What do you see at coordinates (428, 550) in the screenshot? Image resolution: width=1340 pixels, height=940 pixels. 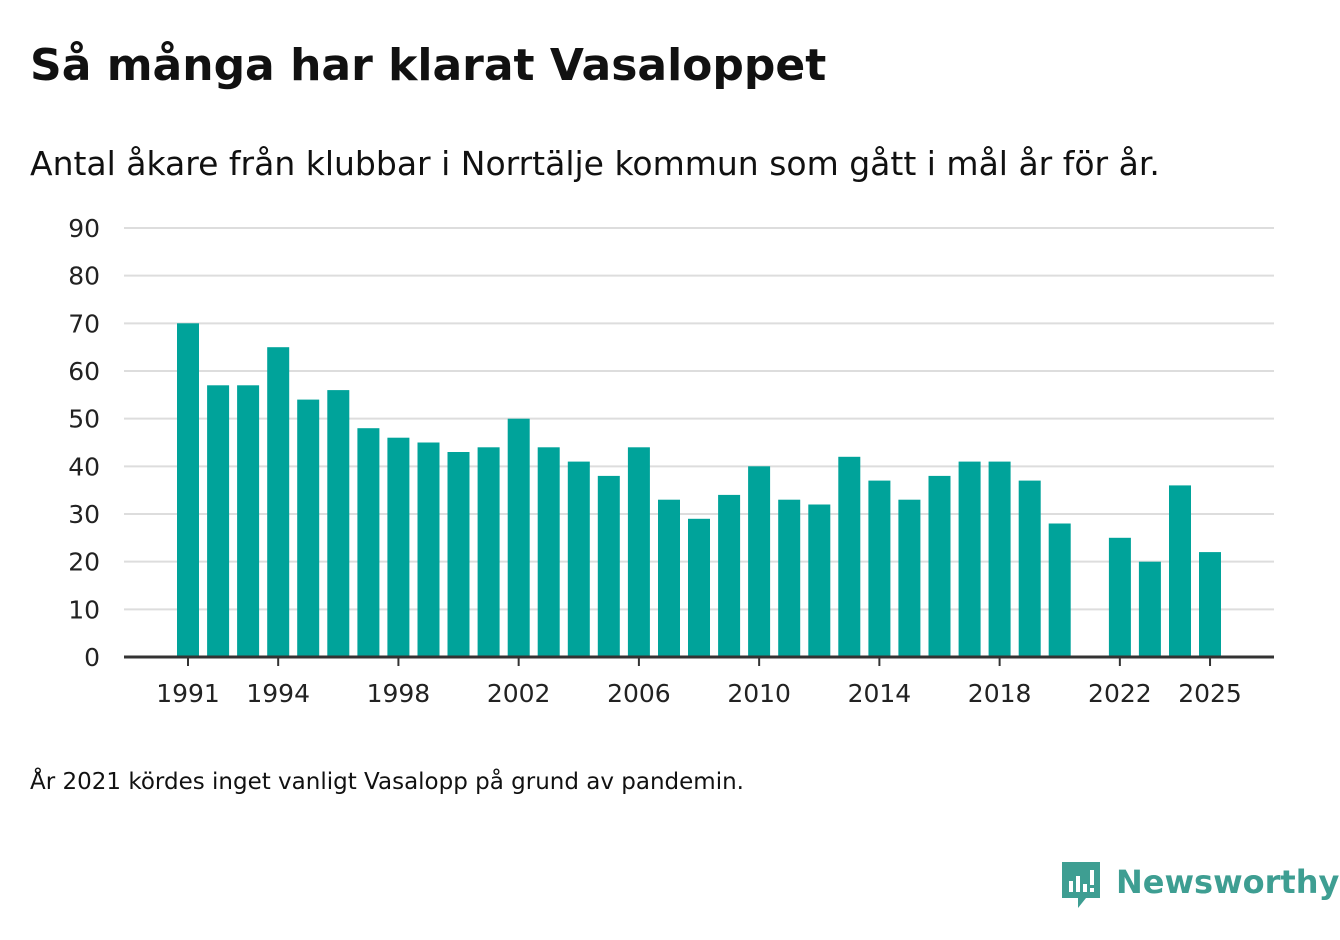 I see `bar-1999` at bounding box center [428, 550].